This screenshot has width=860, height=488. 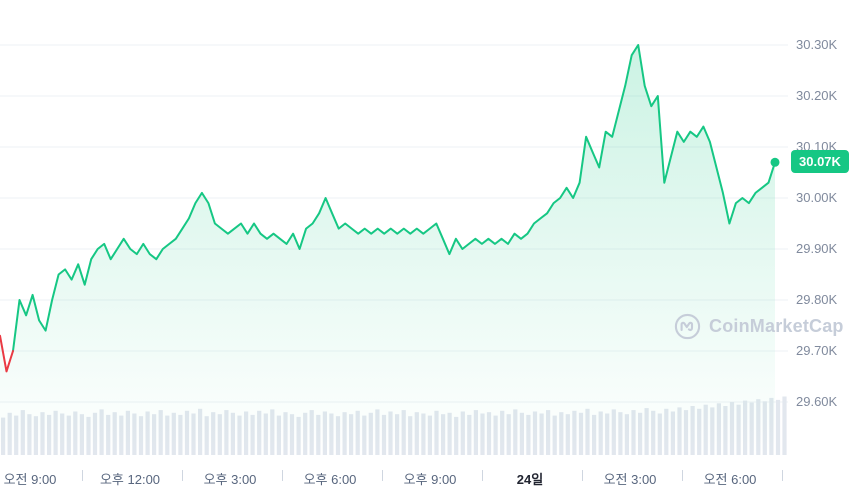 I want to click on x-axis-label: 오후 3:00, so click(x=230, y=479).